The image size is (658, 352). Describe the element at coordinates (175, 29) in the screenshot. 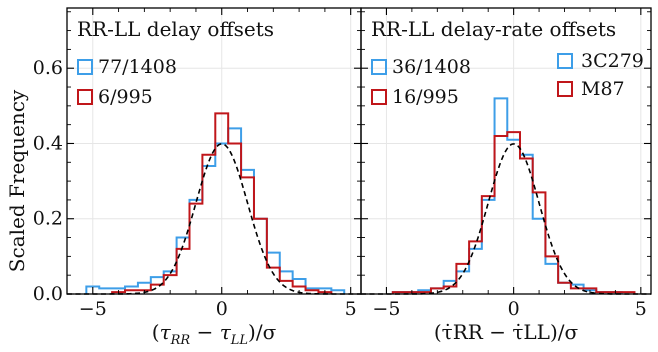

I see `panel-title: RR-LL delay offsets` at that location.